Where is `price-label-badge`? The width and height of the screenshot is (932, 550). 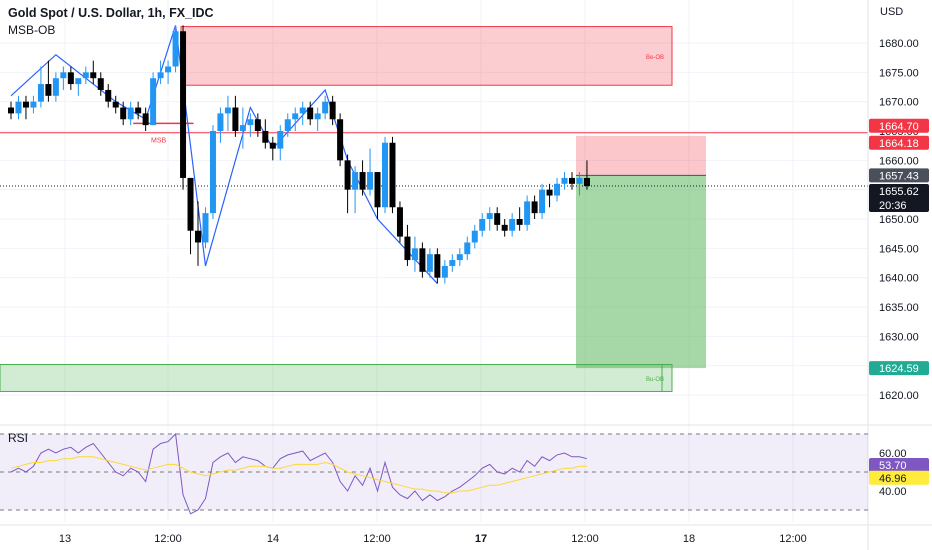
price-label-badge is located at coordinates (899, 125).